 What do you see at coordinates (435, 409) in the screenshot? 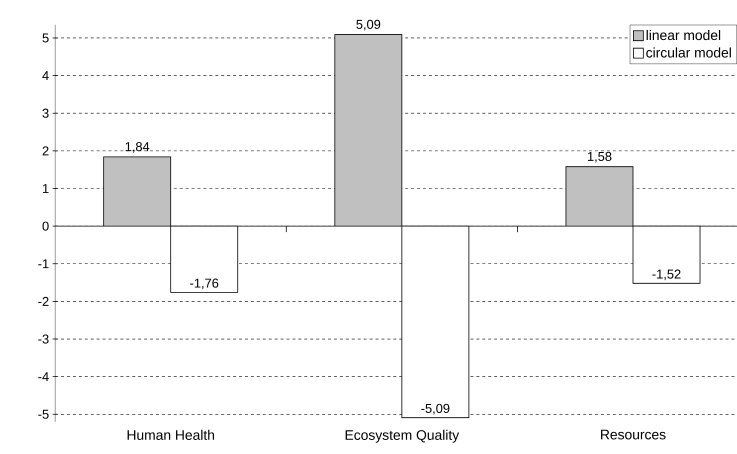
I see `data-label: -5,09` at bounding box center [435, 409].